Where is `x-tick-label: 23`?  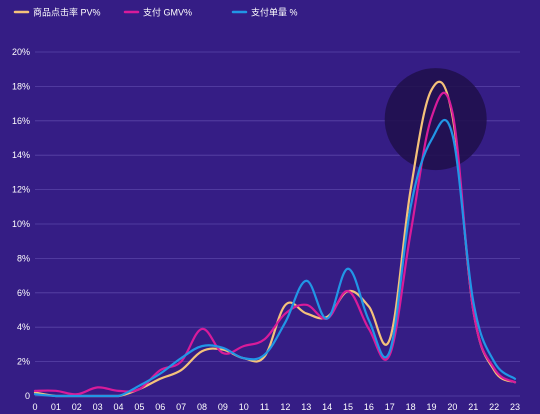
x-tick-label: 23 is located at coordinates (515, 407).